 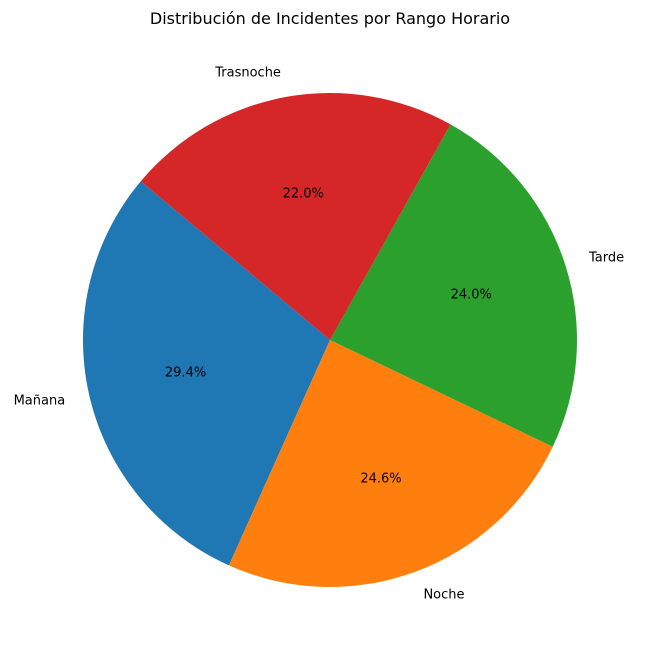 I want to click on slice-percent-label: 22.0%, so click(x=303, y=194).